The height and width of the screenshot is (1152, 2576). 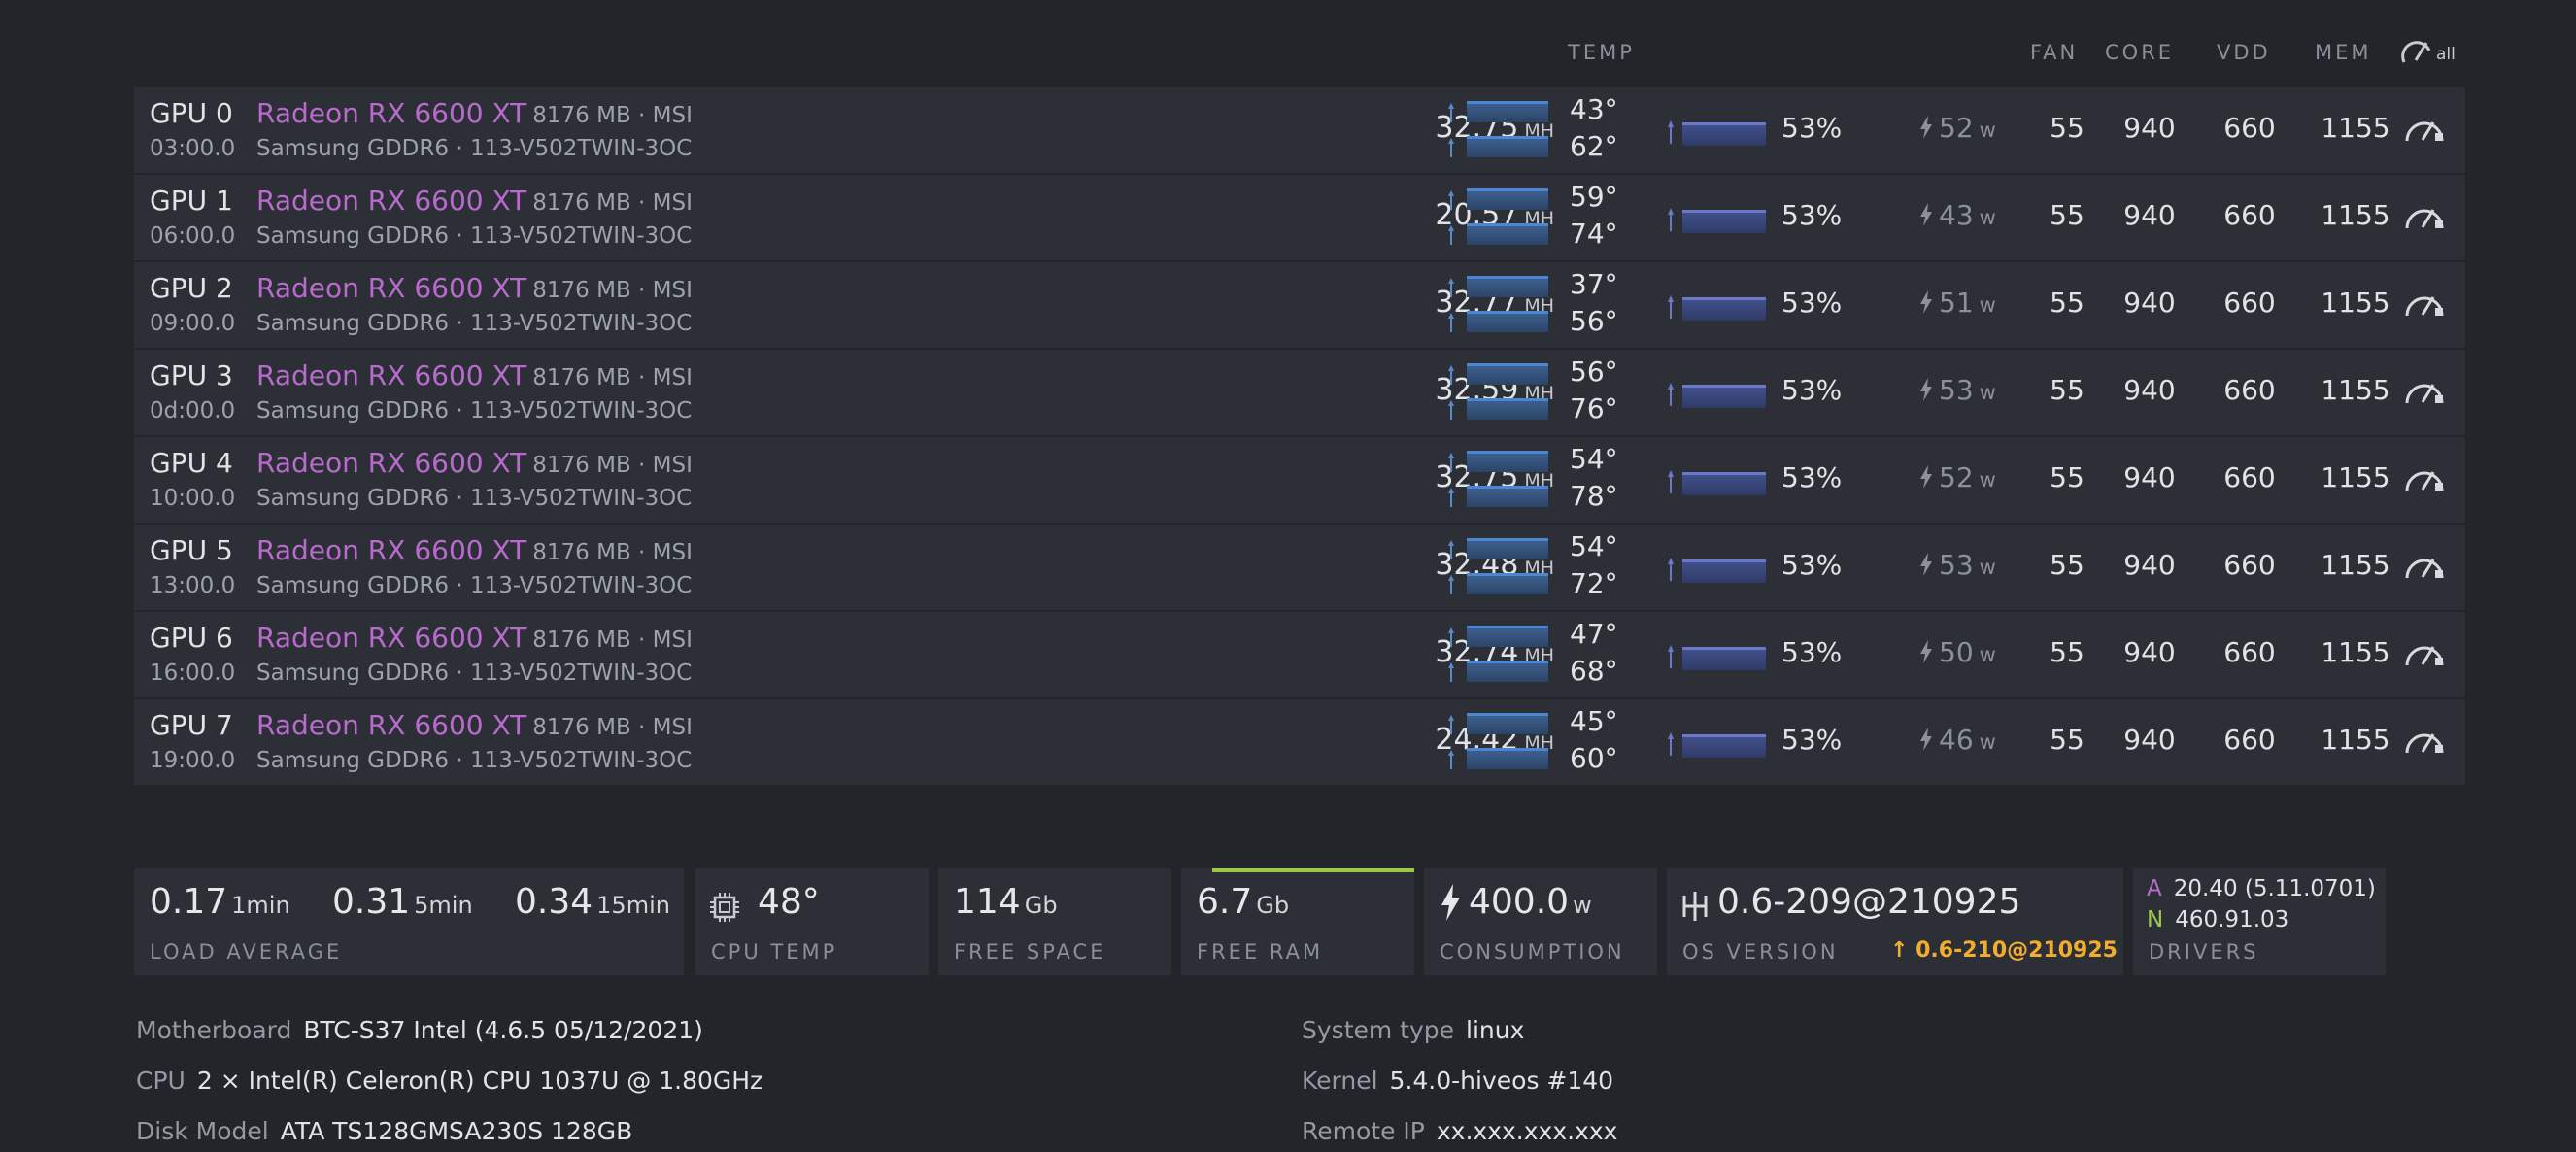 What do you see at coordinates (193, 760) in the screenshot?
I see `gpu-bus-id: 19:00.0` at bounding box center [193, 760].